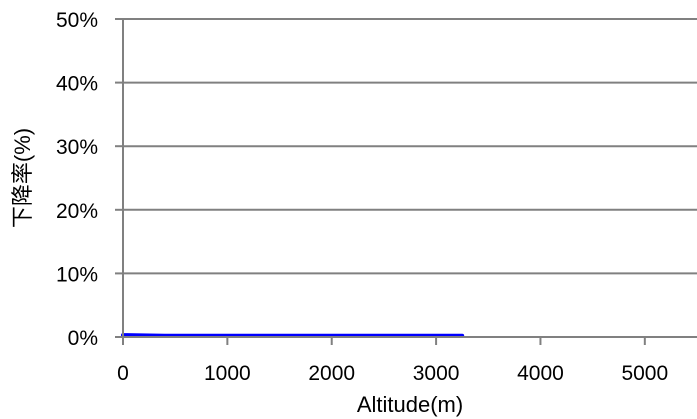  What do you see at coordinates (22, 178) in the screenshot?
I see `y-axis-title: 下降率(%)` at bounding box center [22, 178].